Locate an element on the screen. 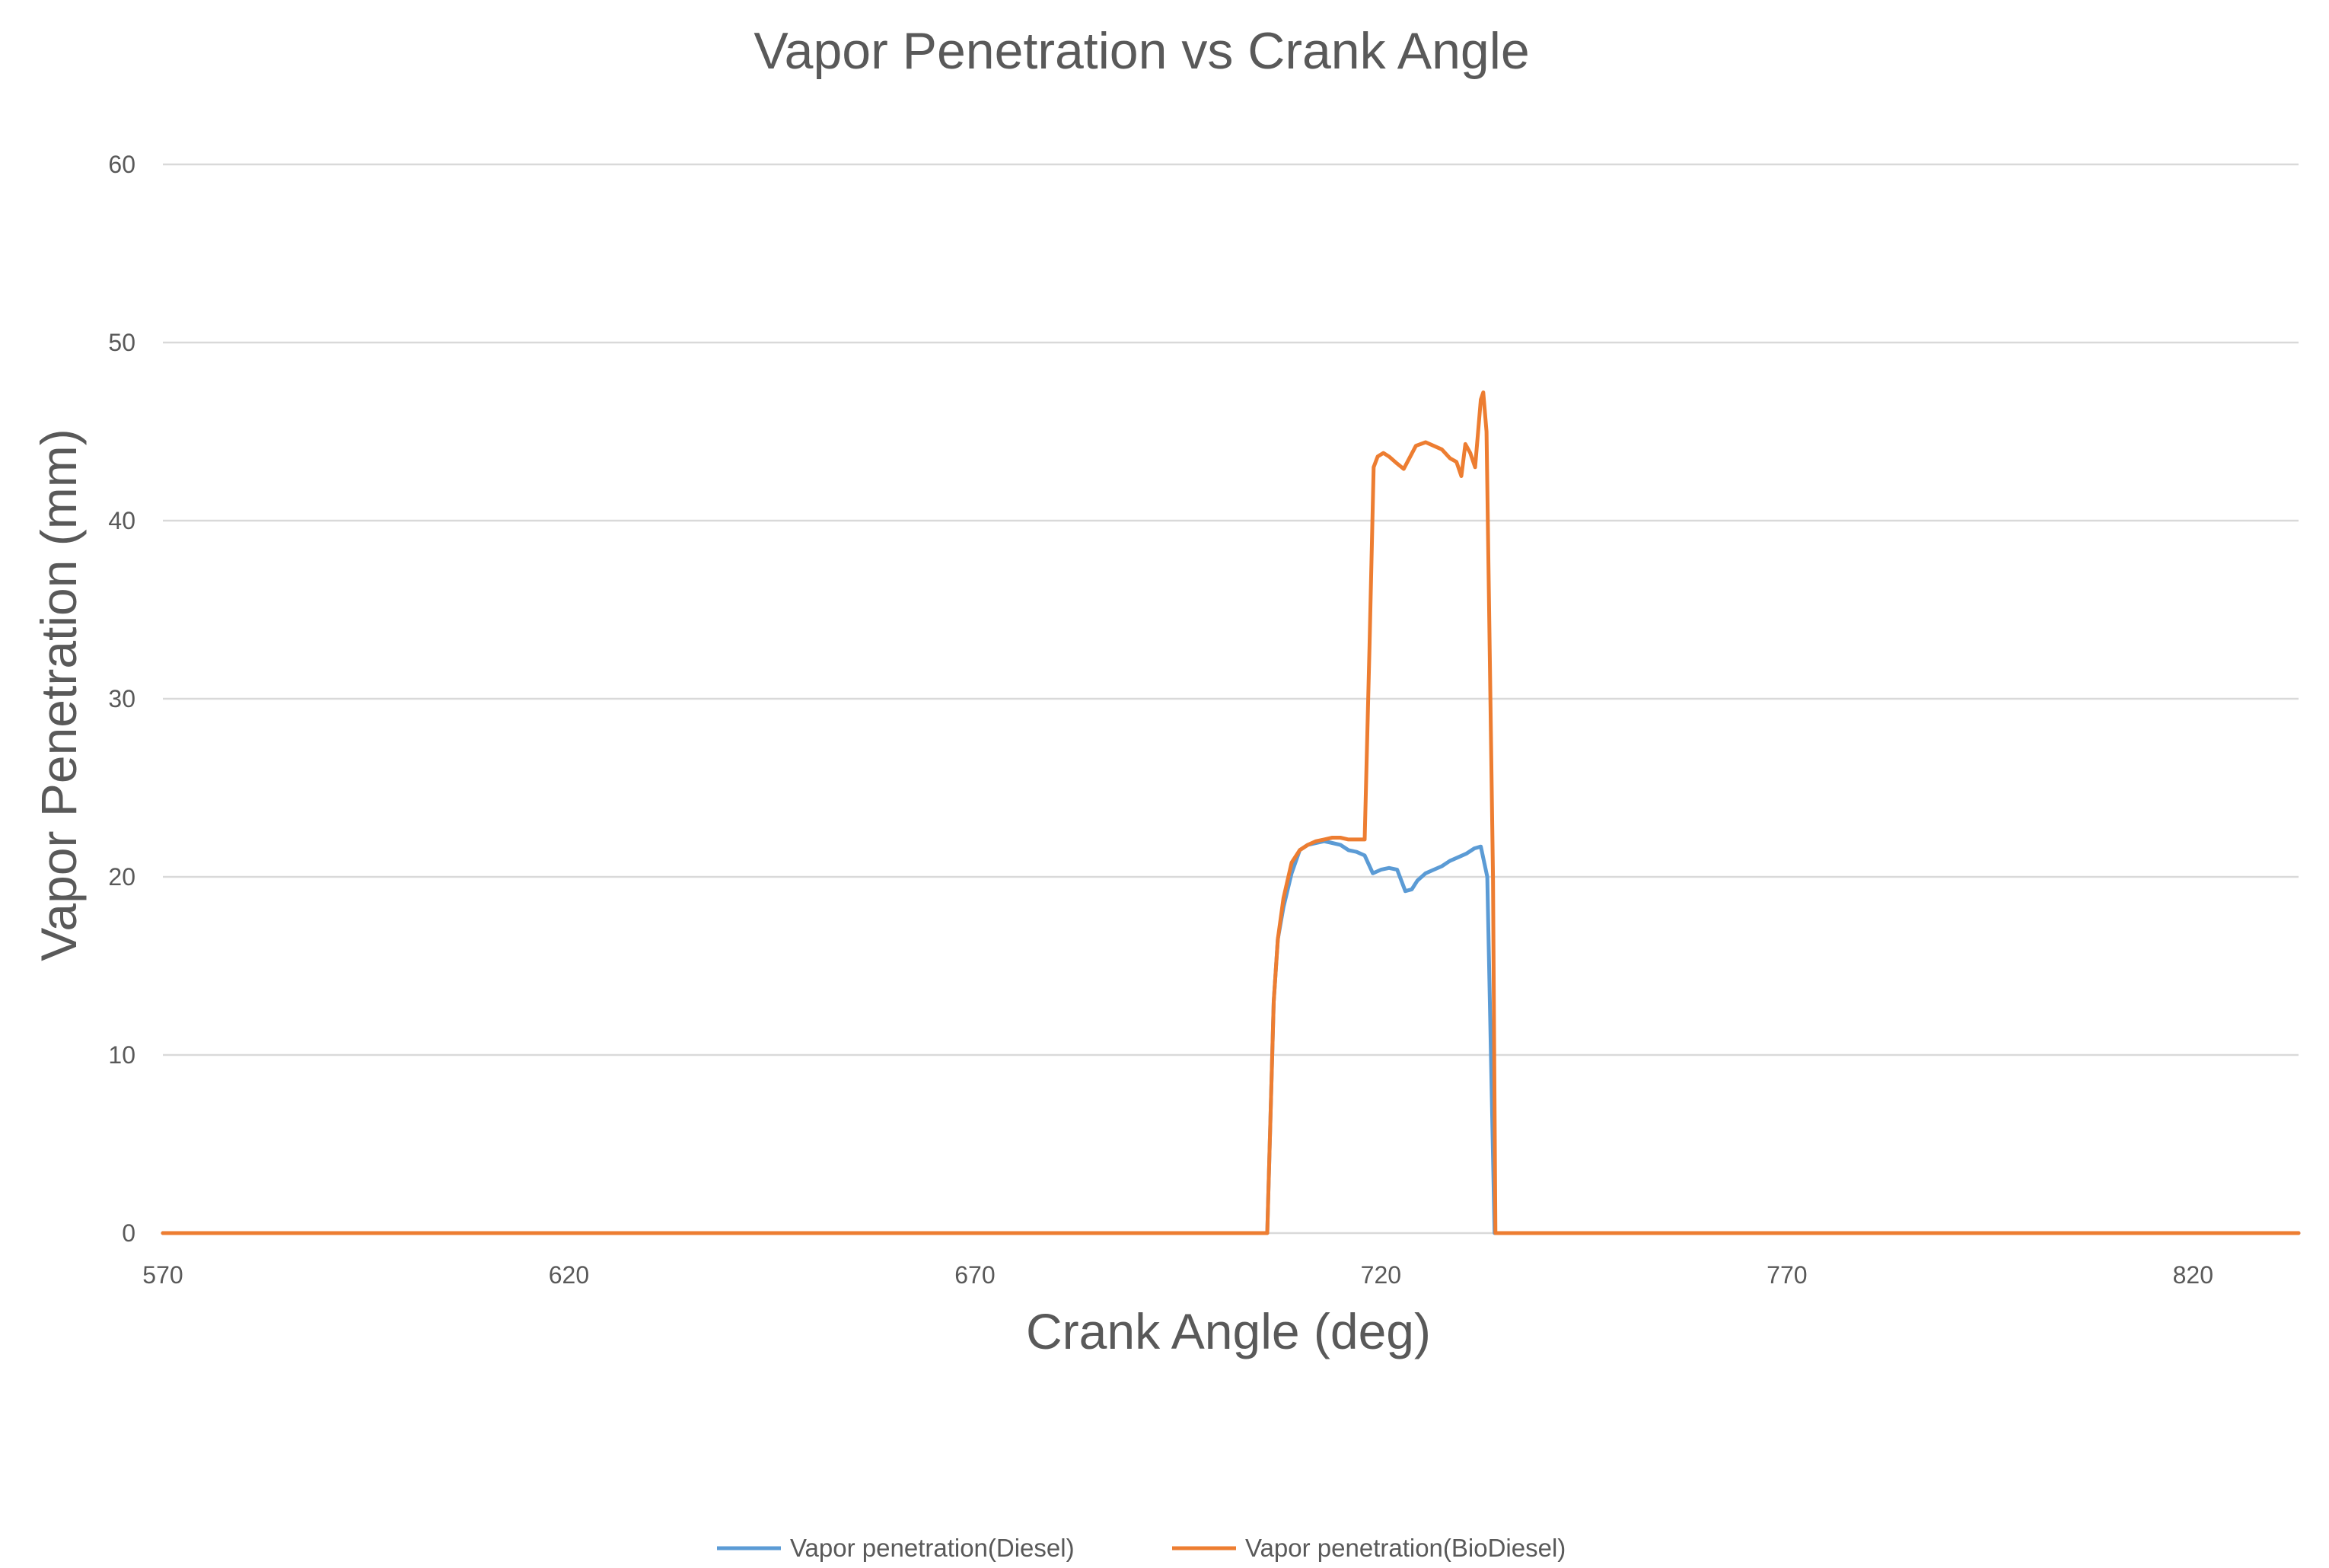  x-tick-label: 720 is located at coordinates (1381, 1275).